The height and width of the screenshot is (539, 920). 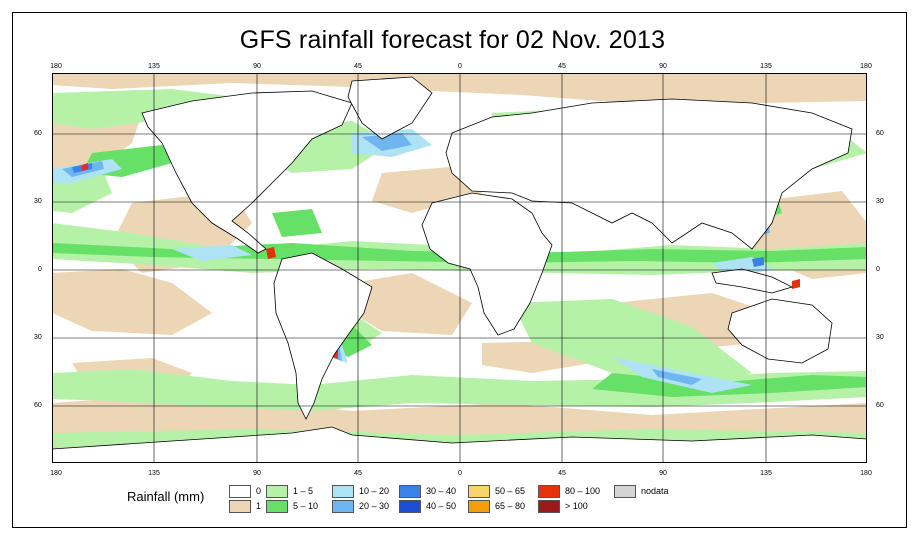 What do you see at coordinates (655, 491) in the screenshot?
I see `legend-label-12: nodata` at bounding box center [655, 491].